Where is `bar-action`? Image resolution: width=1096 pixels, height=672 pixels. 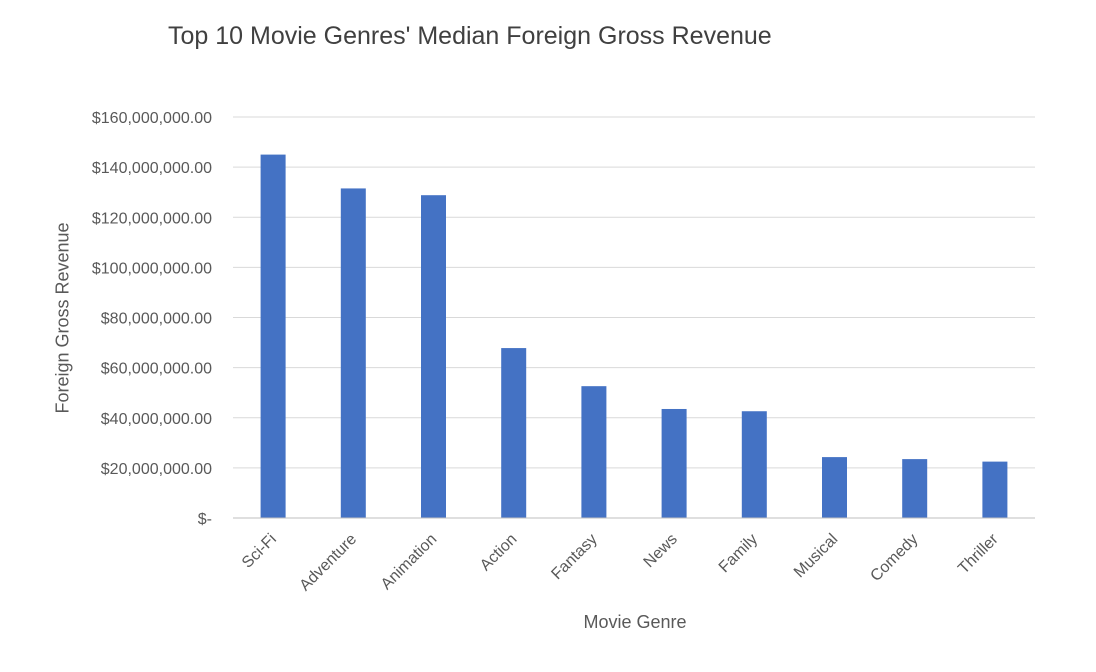 bar-action is located at coordinates (514, 433).